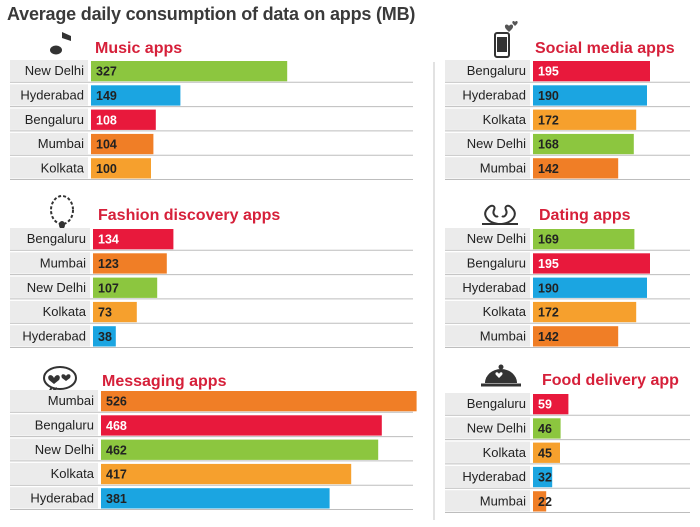 The height and width of the screenshot is (527, 700). What do you see at coordinates (545, 502) in the screenshot?
I see `data-label: 22` at bounding box center [545, 502].